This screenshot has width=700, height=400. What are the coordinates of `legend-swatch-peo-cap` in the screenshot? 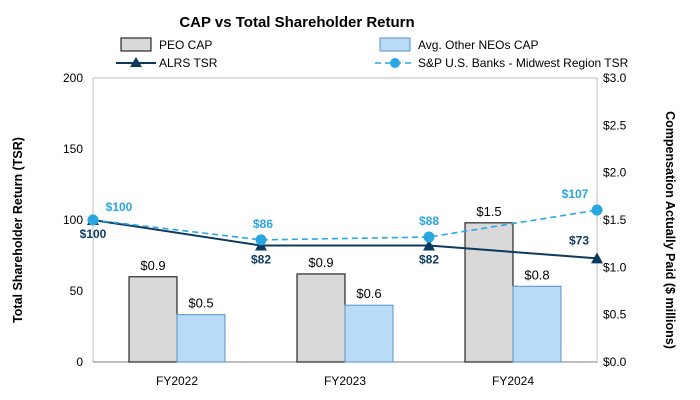 It's located at (136, 44).